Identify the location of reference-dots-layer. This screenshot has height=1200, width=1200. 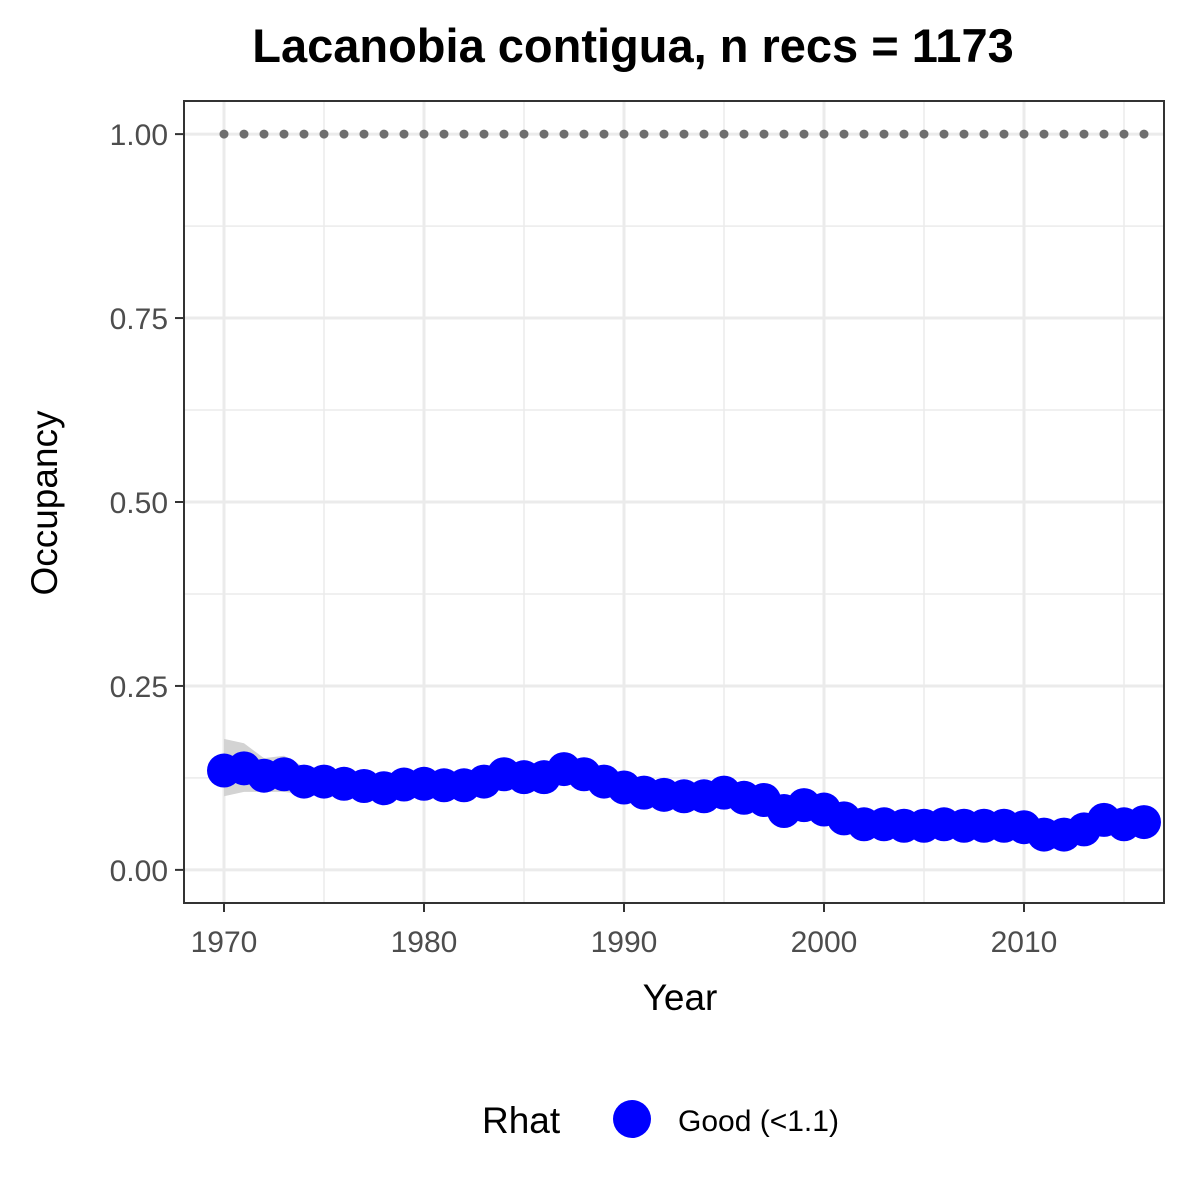
(684, 134).